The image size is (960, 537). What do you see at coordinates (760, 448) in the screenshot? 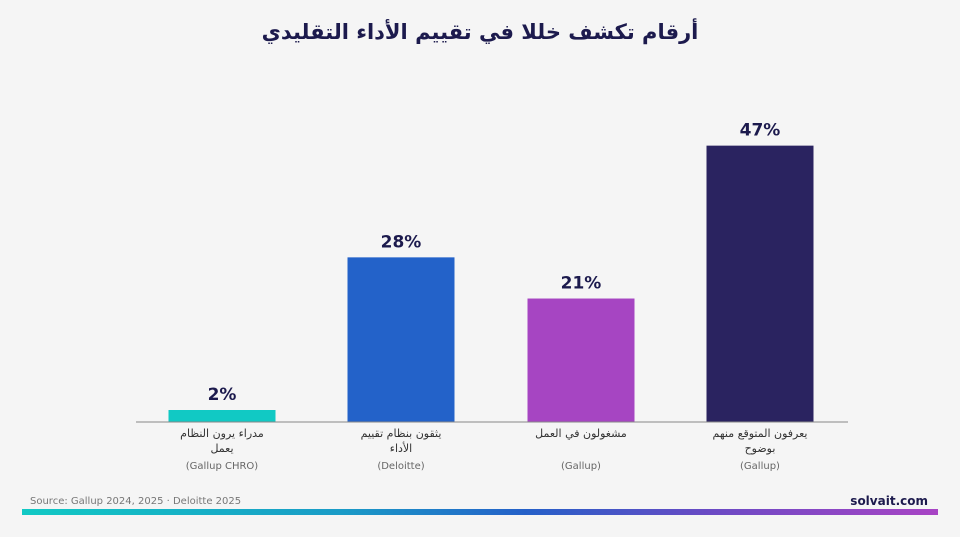
I see `category-label: بوضوح` at bounding box center [760, 448].